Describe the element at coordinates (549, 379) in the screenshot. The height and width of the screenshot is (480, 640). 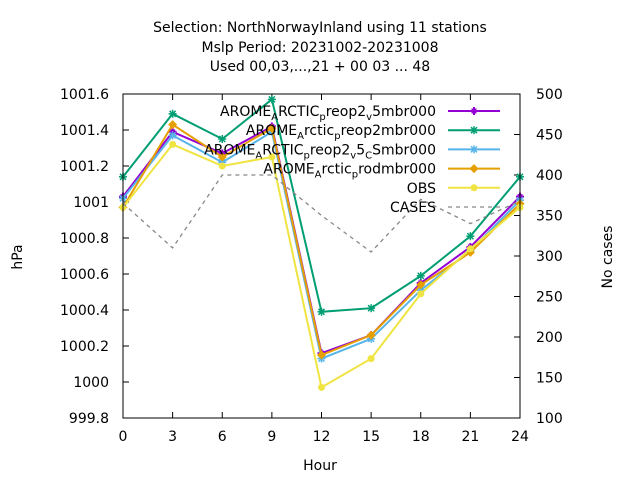
I see `y2-tick-label: 150` at that location.